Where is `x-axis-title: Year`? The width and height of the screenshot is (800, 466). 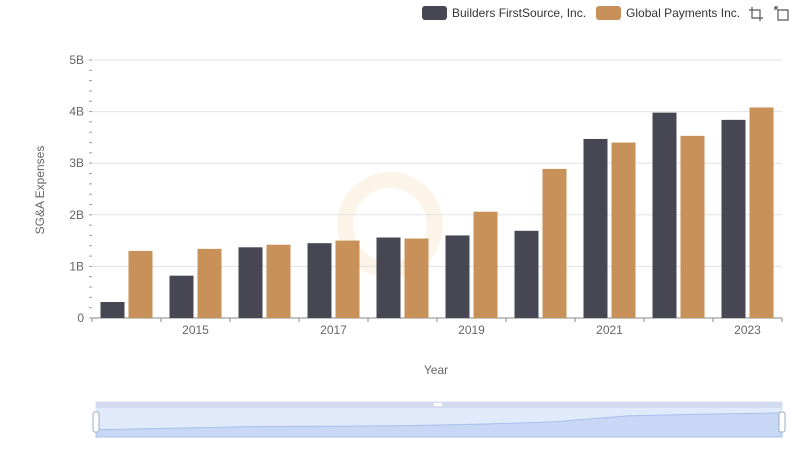
x-axis-title: Year is located at coordinates (436, 370).